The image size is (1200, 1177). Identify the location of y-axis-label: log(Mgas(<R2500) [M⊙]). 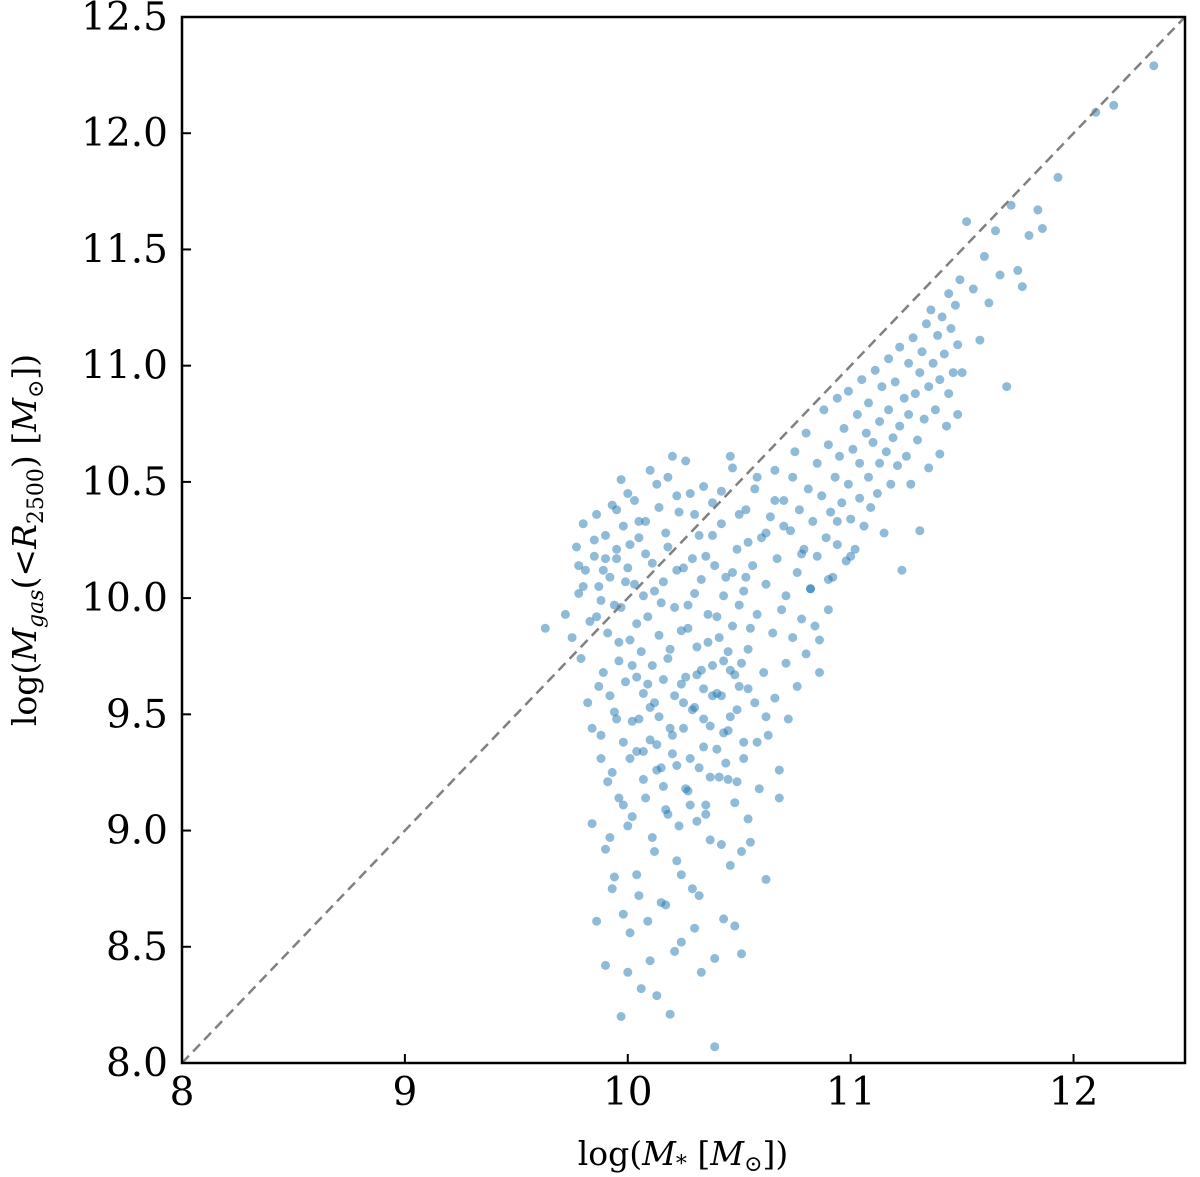
(27, 540).